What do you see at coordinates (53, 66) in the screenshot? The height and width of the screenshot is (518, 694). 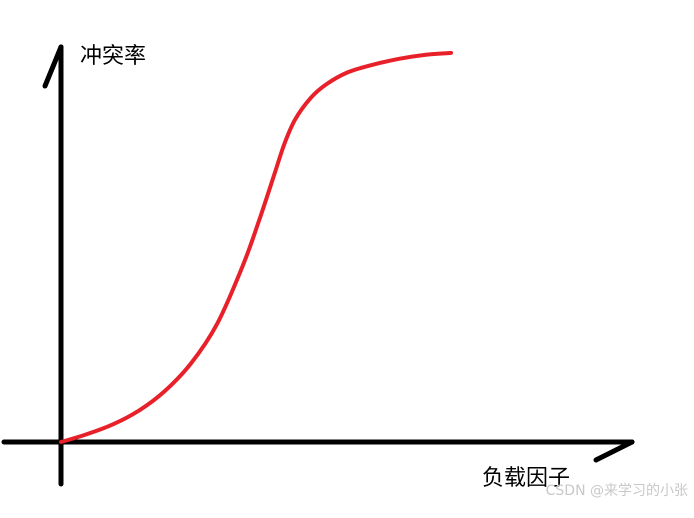 I see `y-axis-arrow-head` at bounding box center [53, 66].